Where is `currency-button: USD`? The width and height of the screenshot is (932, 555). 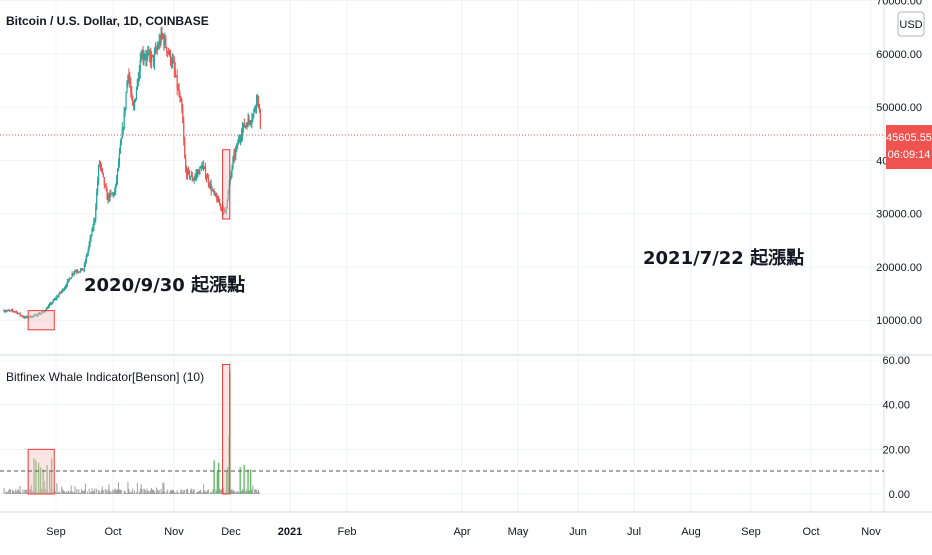 currency-button: USD is located at coordinates (911, 24).